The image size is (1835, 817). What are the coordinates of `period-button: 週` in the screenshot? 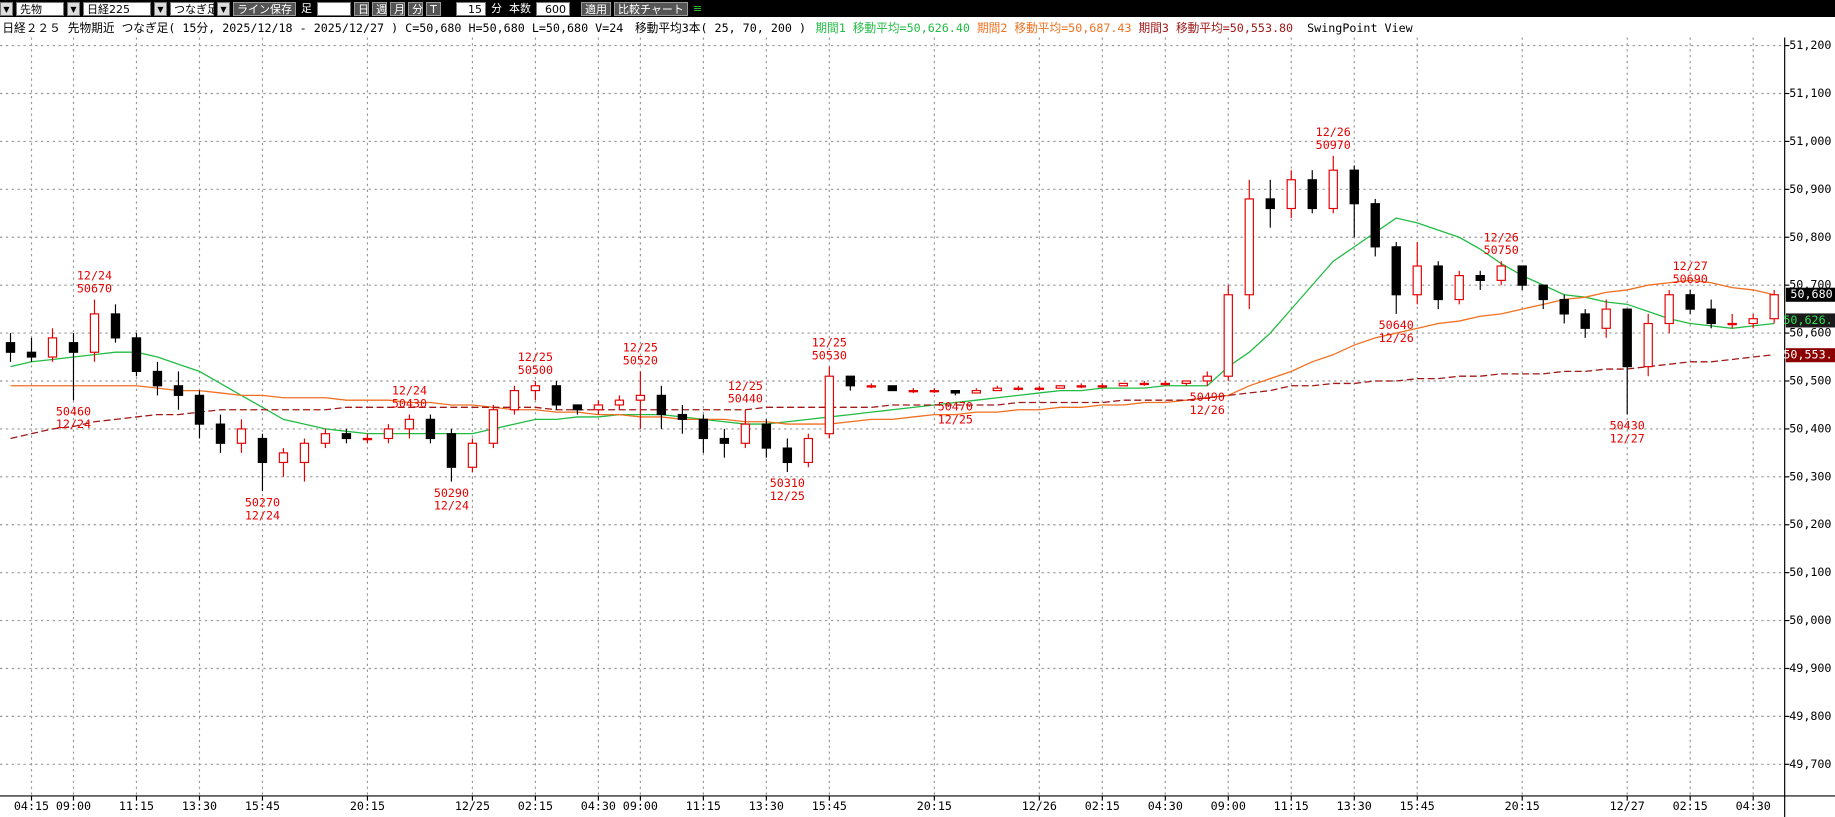 It's located at (379, 8).